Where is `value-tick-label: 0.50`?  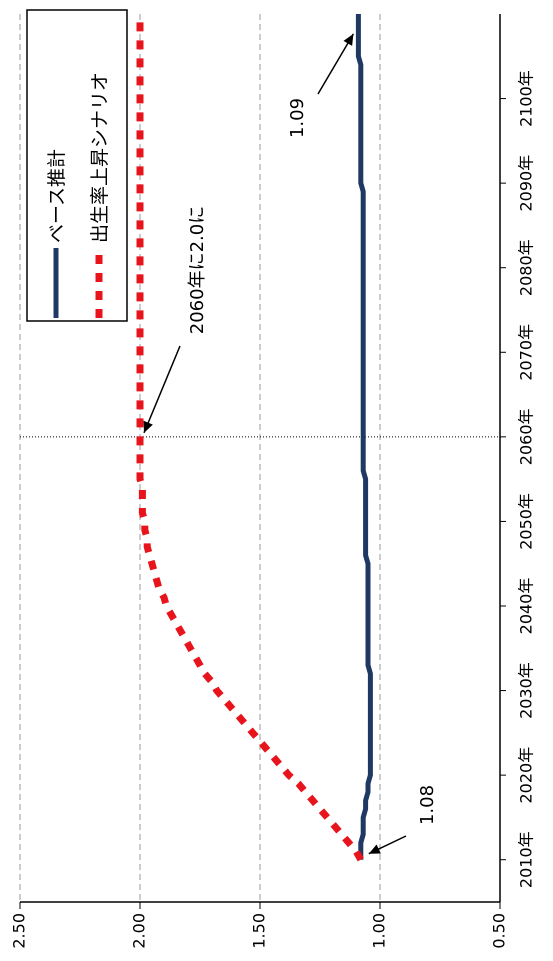
value-tick-label: 0.50 is located at coordinates (499, 931).